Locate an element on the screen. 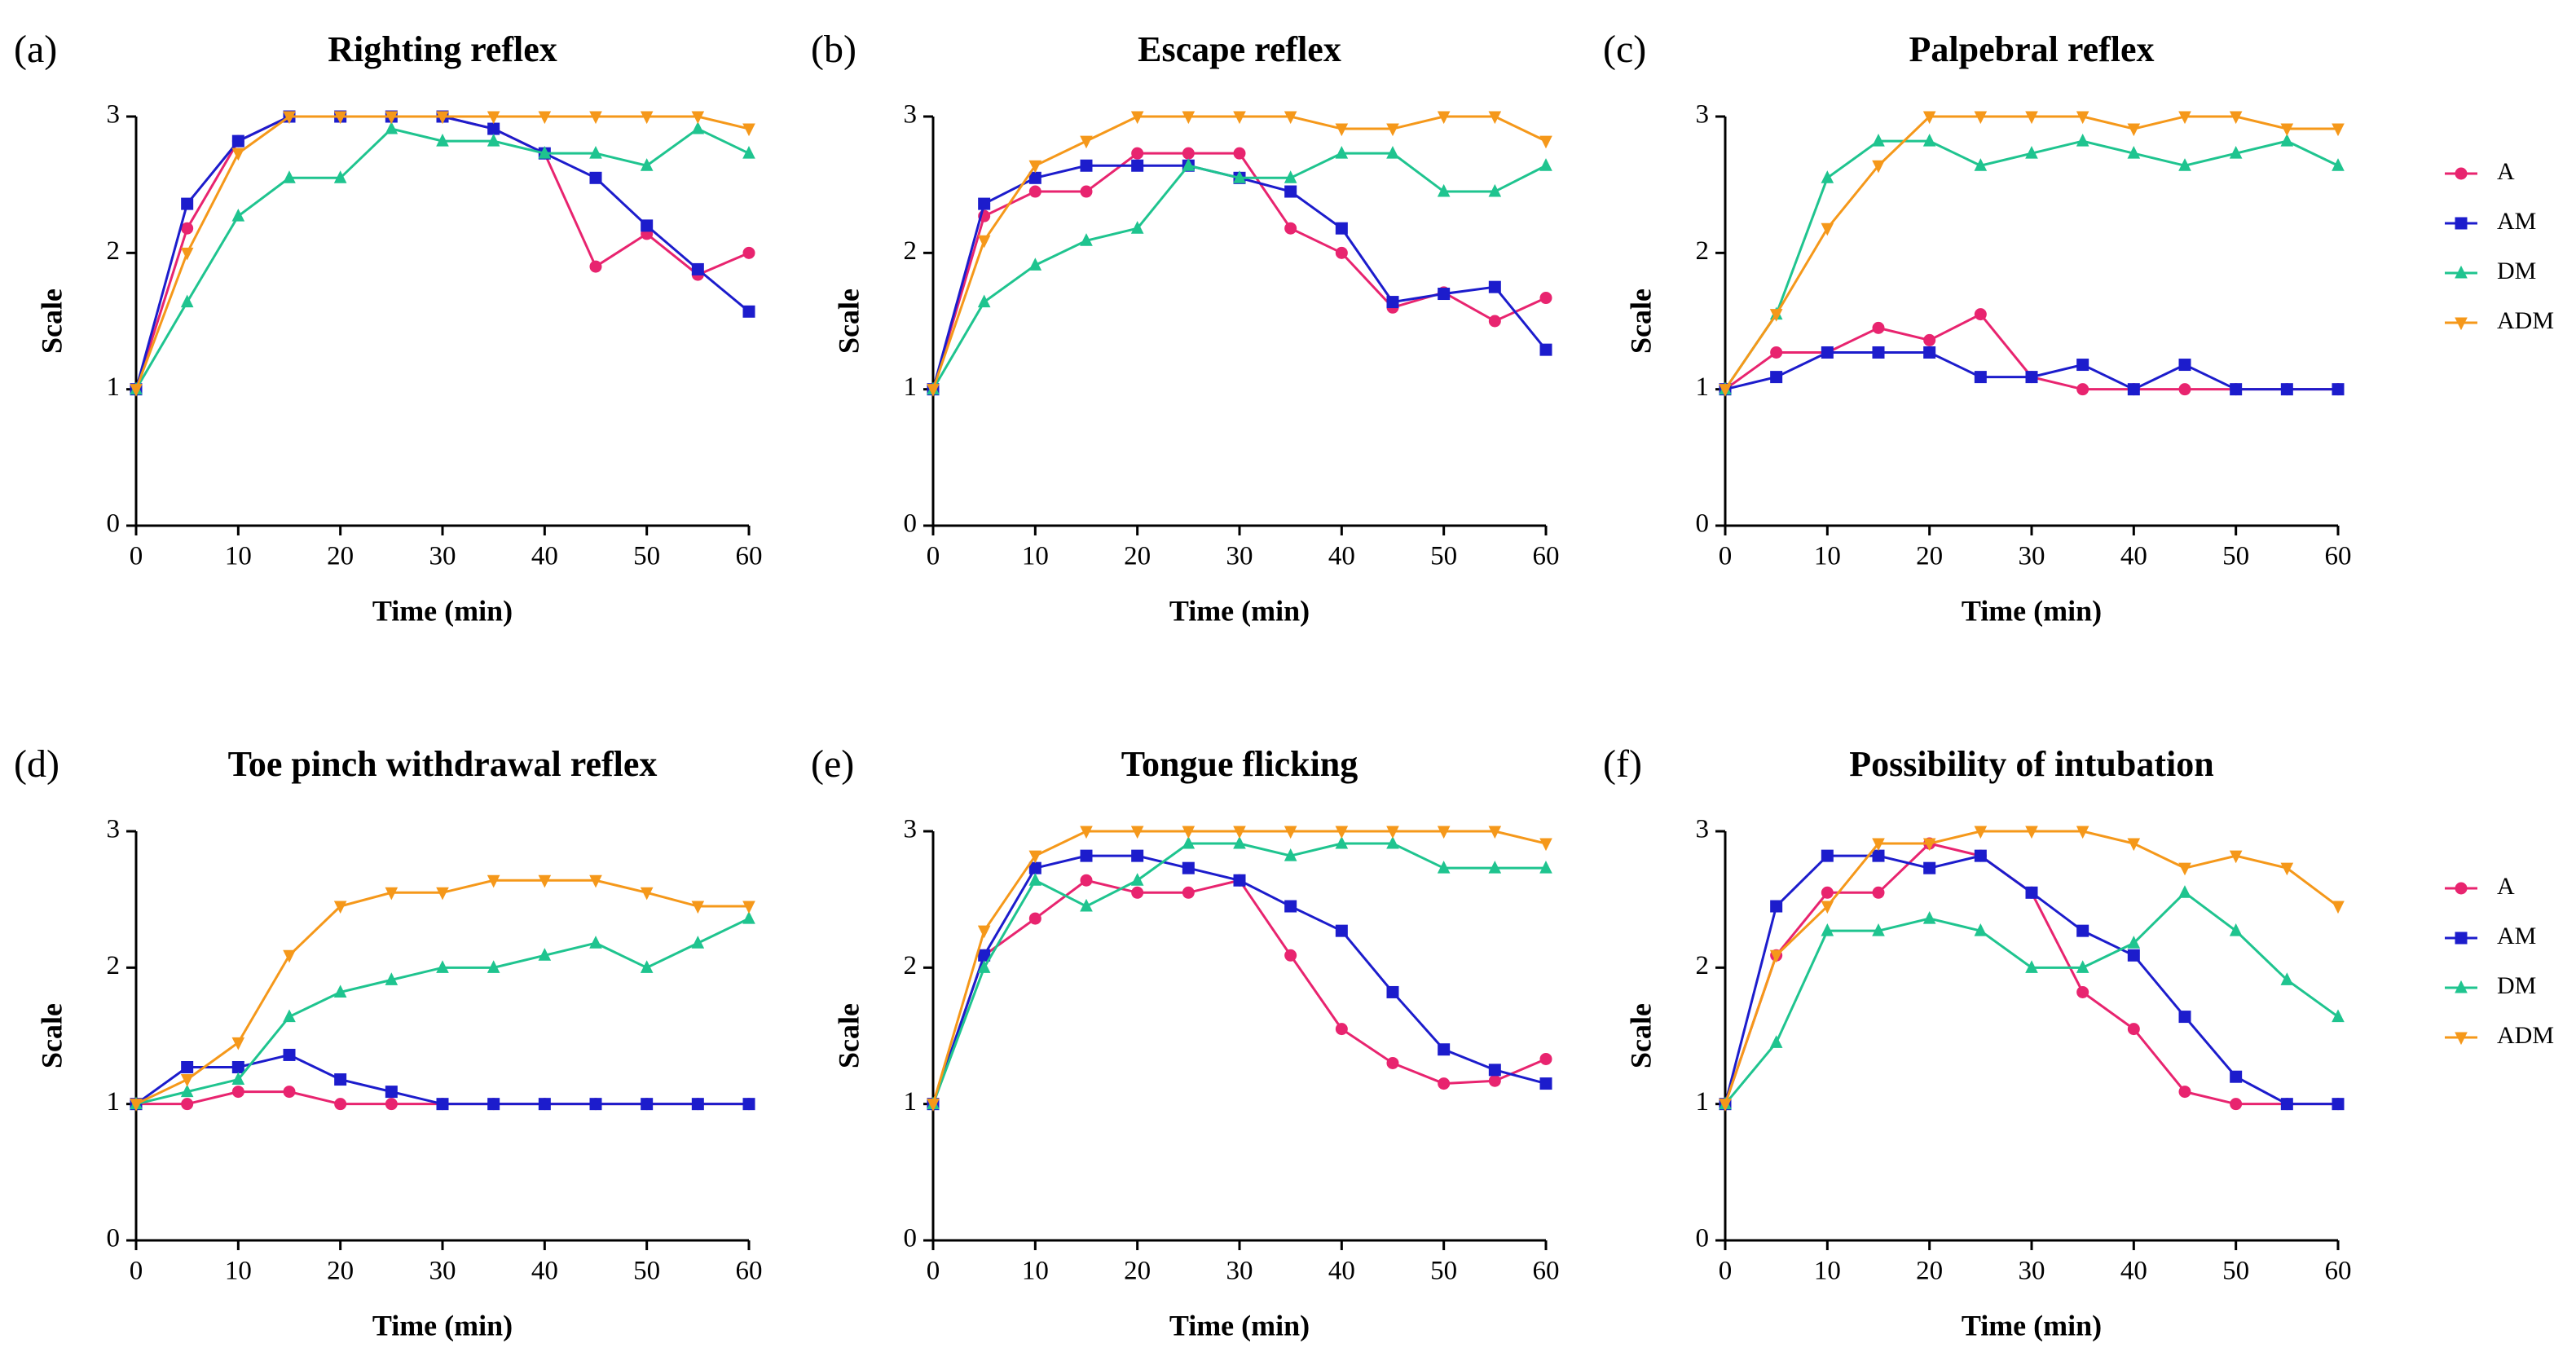 The height and width of the screenshot is (1361, 2576). chart-title: Palpebral reflex is located at coordinates (2032, 49).